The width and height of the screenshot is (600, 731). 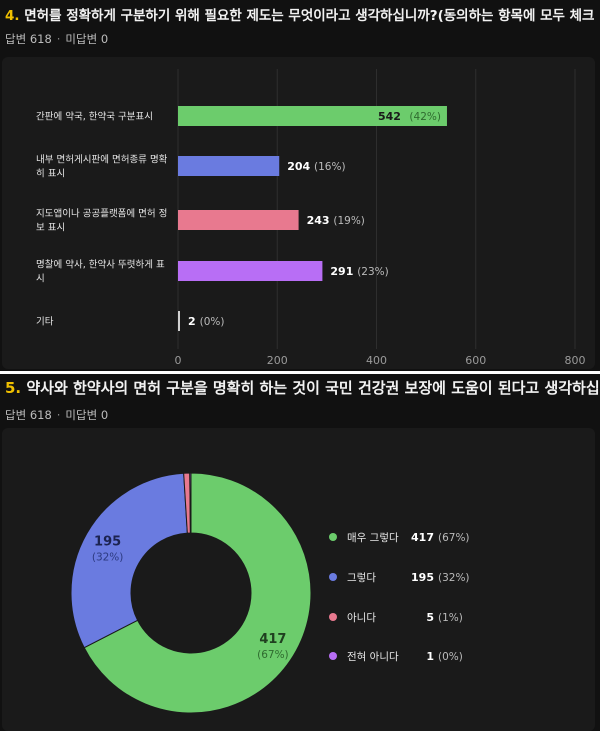 What do you see at coordinates (102, 160) in the screenshot?
I see `category-label: 내부 면허게시판에 면허종류 명확` at bounding box center [102, 160].